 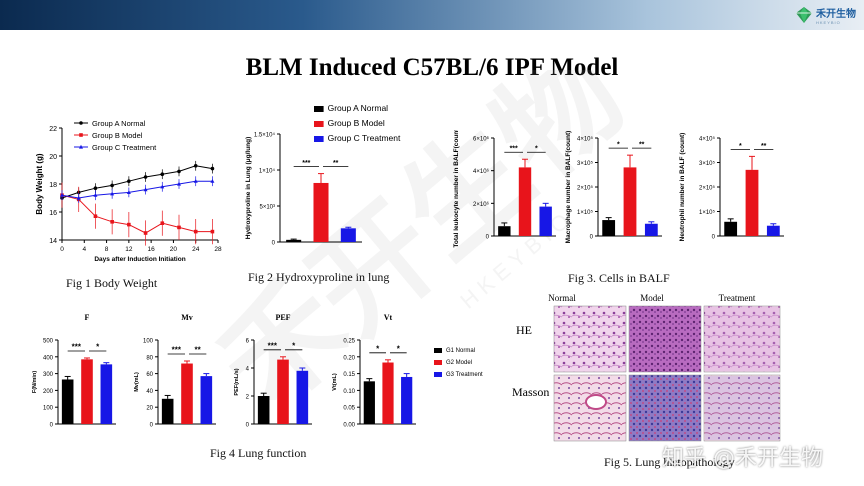 What do you see at coordinates (119, 123) in the screenshot?
I see `legend-label: Group A Normal` at bounding box center [119, 123].